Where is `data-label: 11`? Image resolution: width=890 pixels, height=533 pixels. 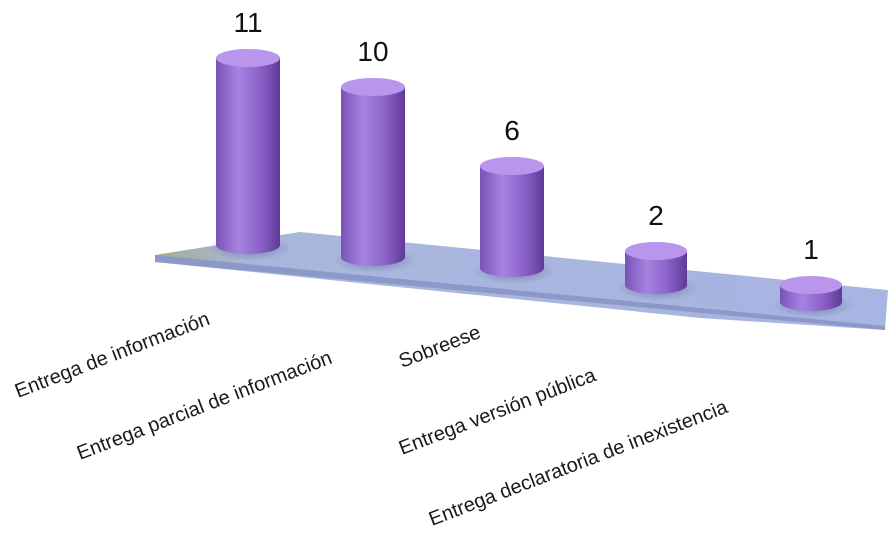 data-label: 11 is located at coordinates (247, 22).